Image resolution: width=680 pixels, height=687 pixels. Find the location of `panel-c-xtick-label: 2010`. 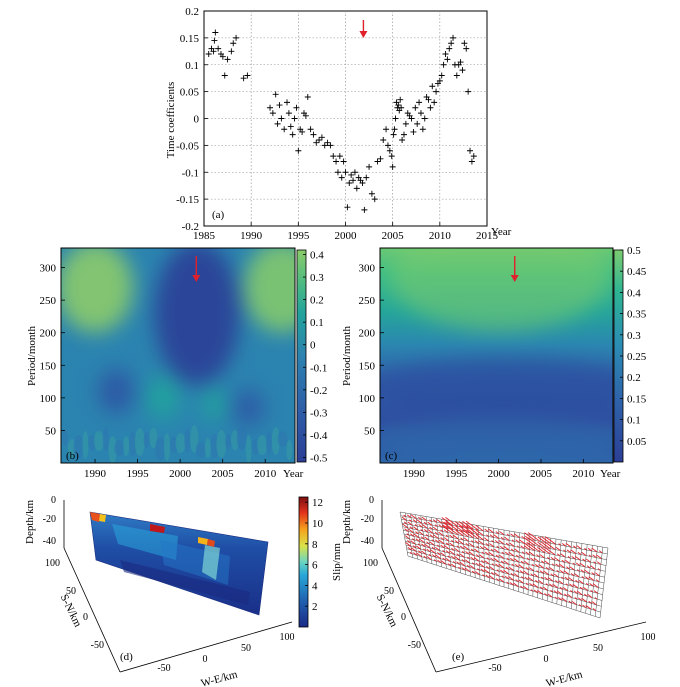

panel-c-xtick-label: 2010 is located at coordinates (583, 474).